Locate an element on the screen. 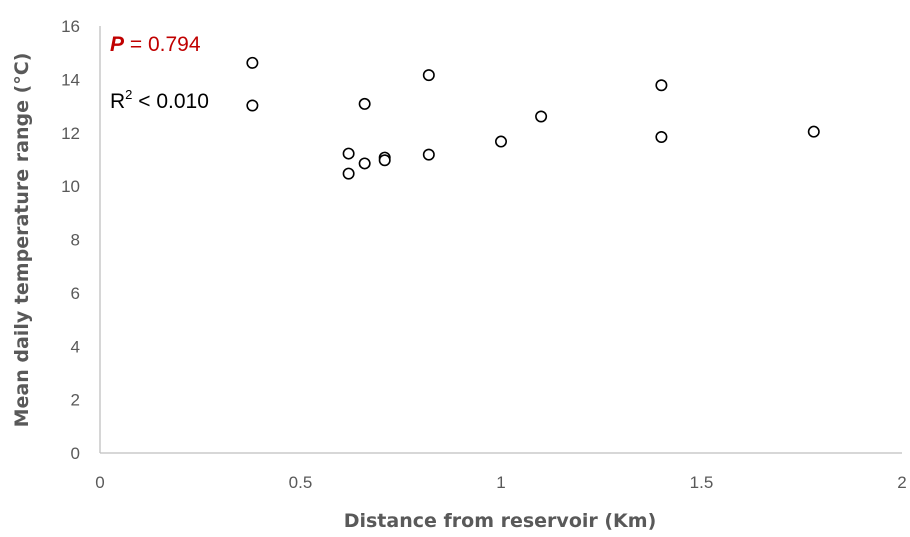 The width and height of the screenshot is (910, 537). p-value-annotation: P = 0.794 is located at coordinates (155, 44).